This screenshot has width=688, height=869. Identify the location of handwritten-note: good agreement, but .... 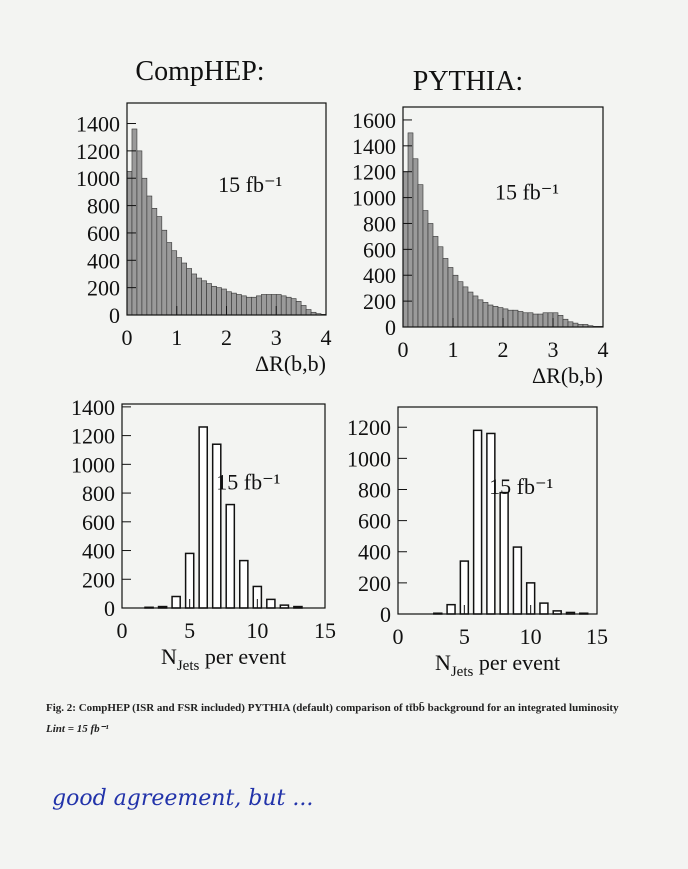
(183, 798).